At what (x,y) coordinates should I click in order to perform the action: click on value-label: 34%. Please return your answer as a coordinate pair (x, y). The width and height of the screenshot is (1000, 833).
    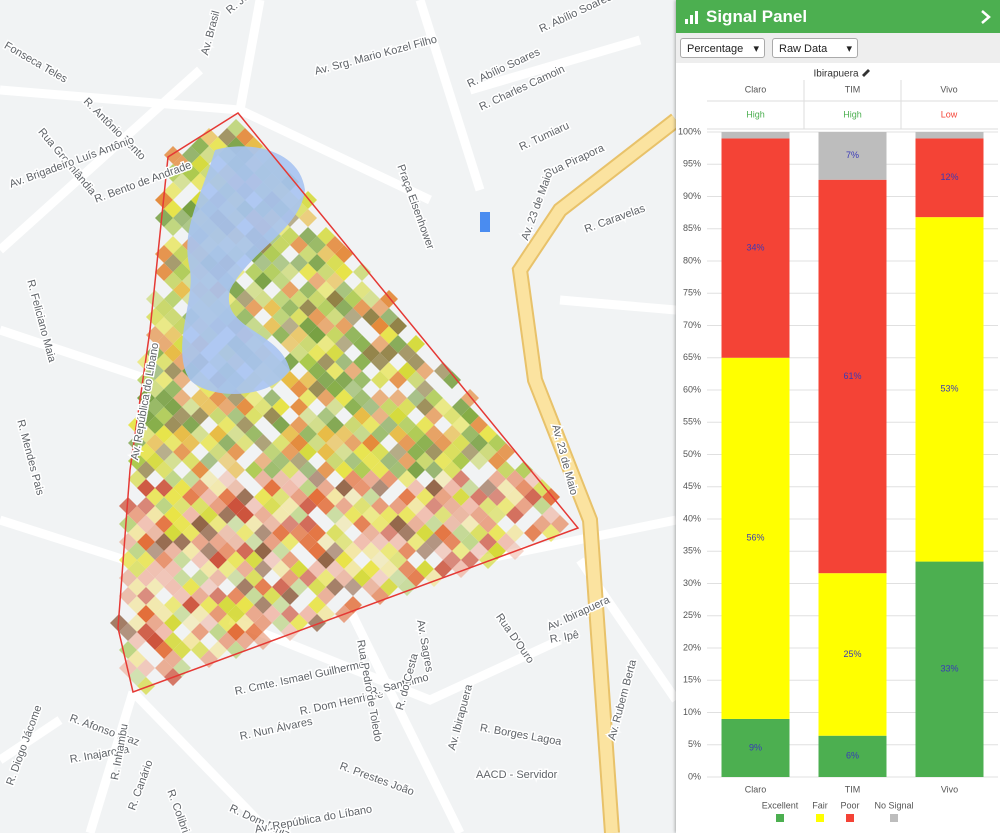
    Looking at the image, I should click on (755, 247).